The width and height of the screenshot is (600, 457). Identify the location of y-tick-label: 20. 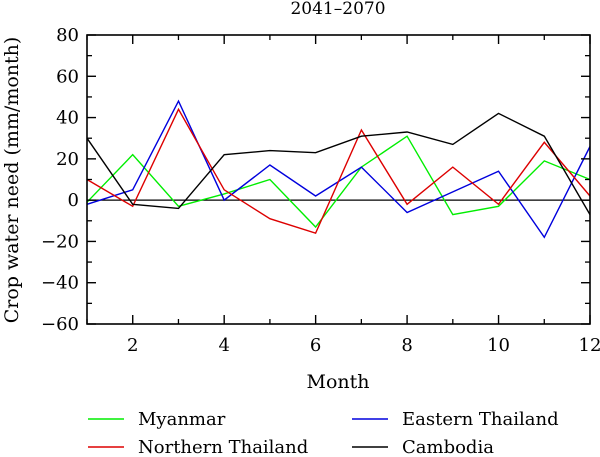
(67, 159).